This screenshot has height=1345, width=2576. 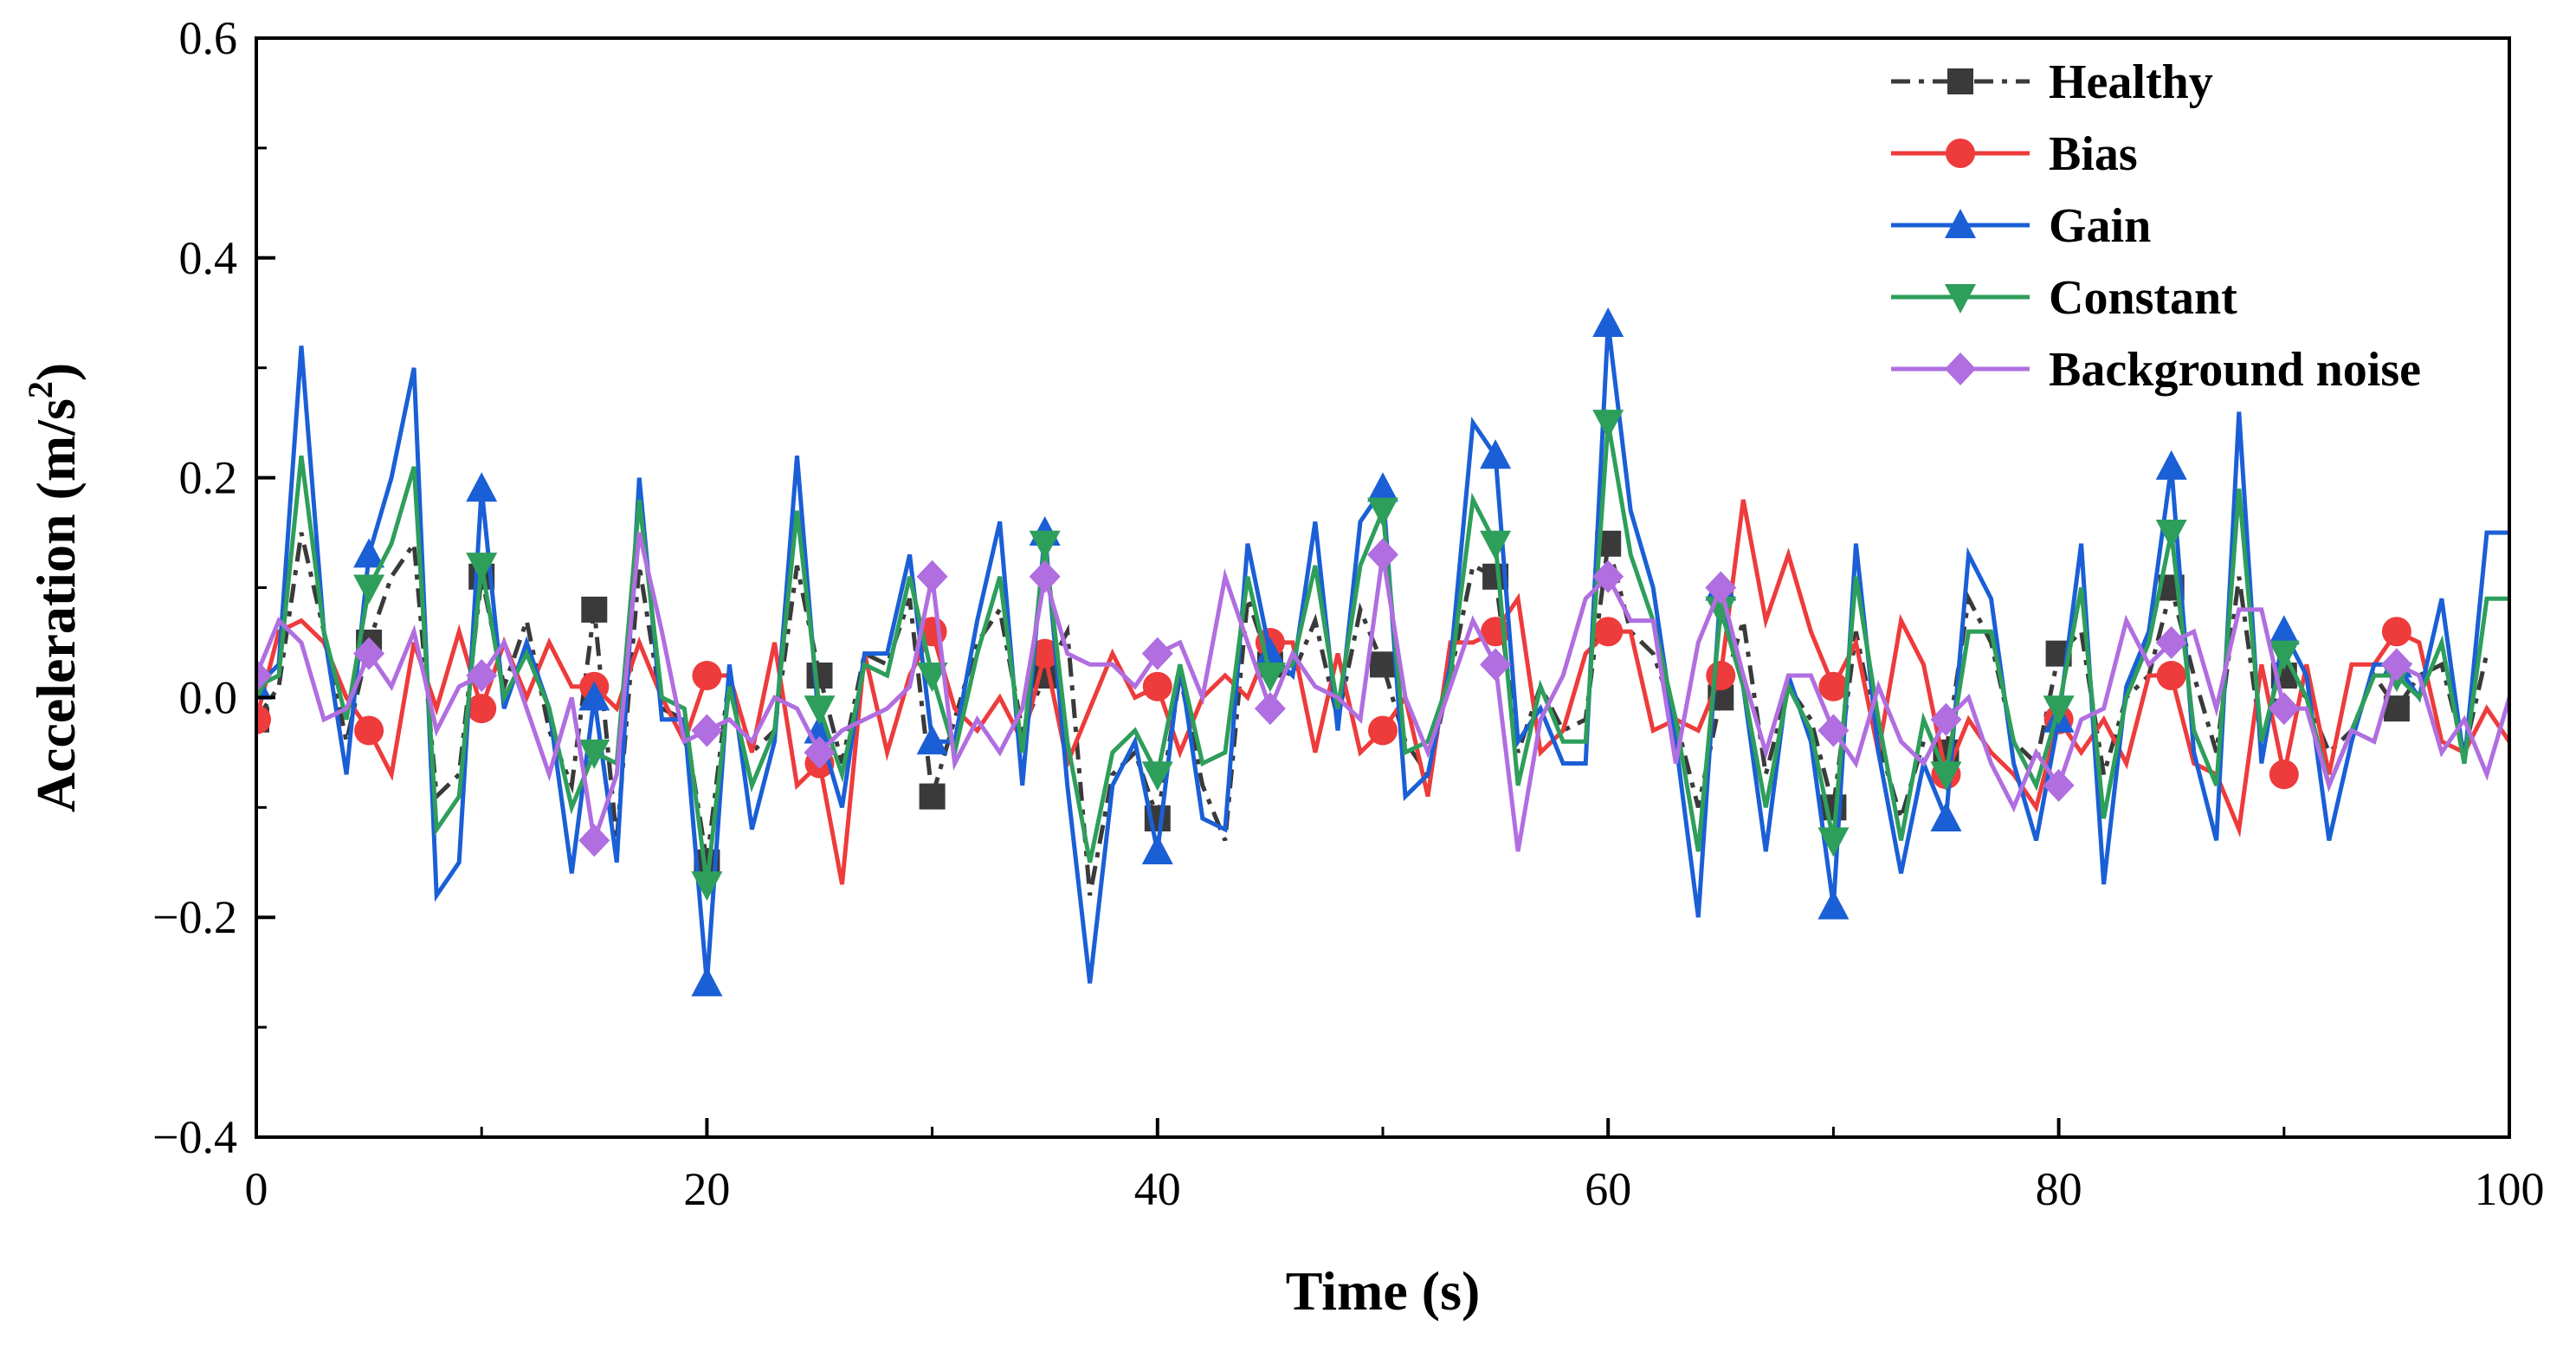 What do you see at coordinates (208, 697) in the screenshot?
I see `y-tick-label: 0.0` at bounding box center [208, 697].